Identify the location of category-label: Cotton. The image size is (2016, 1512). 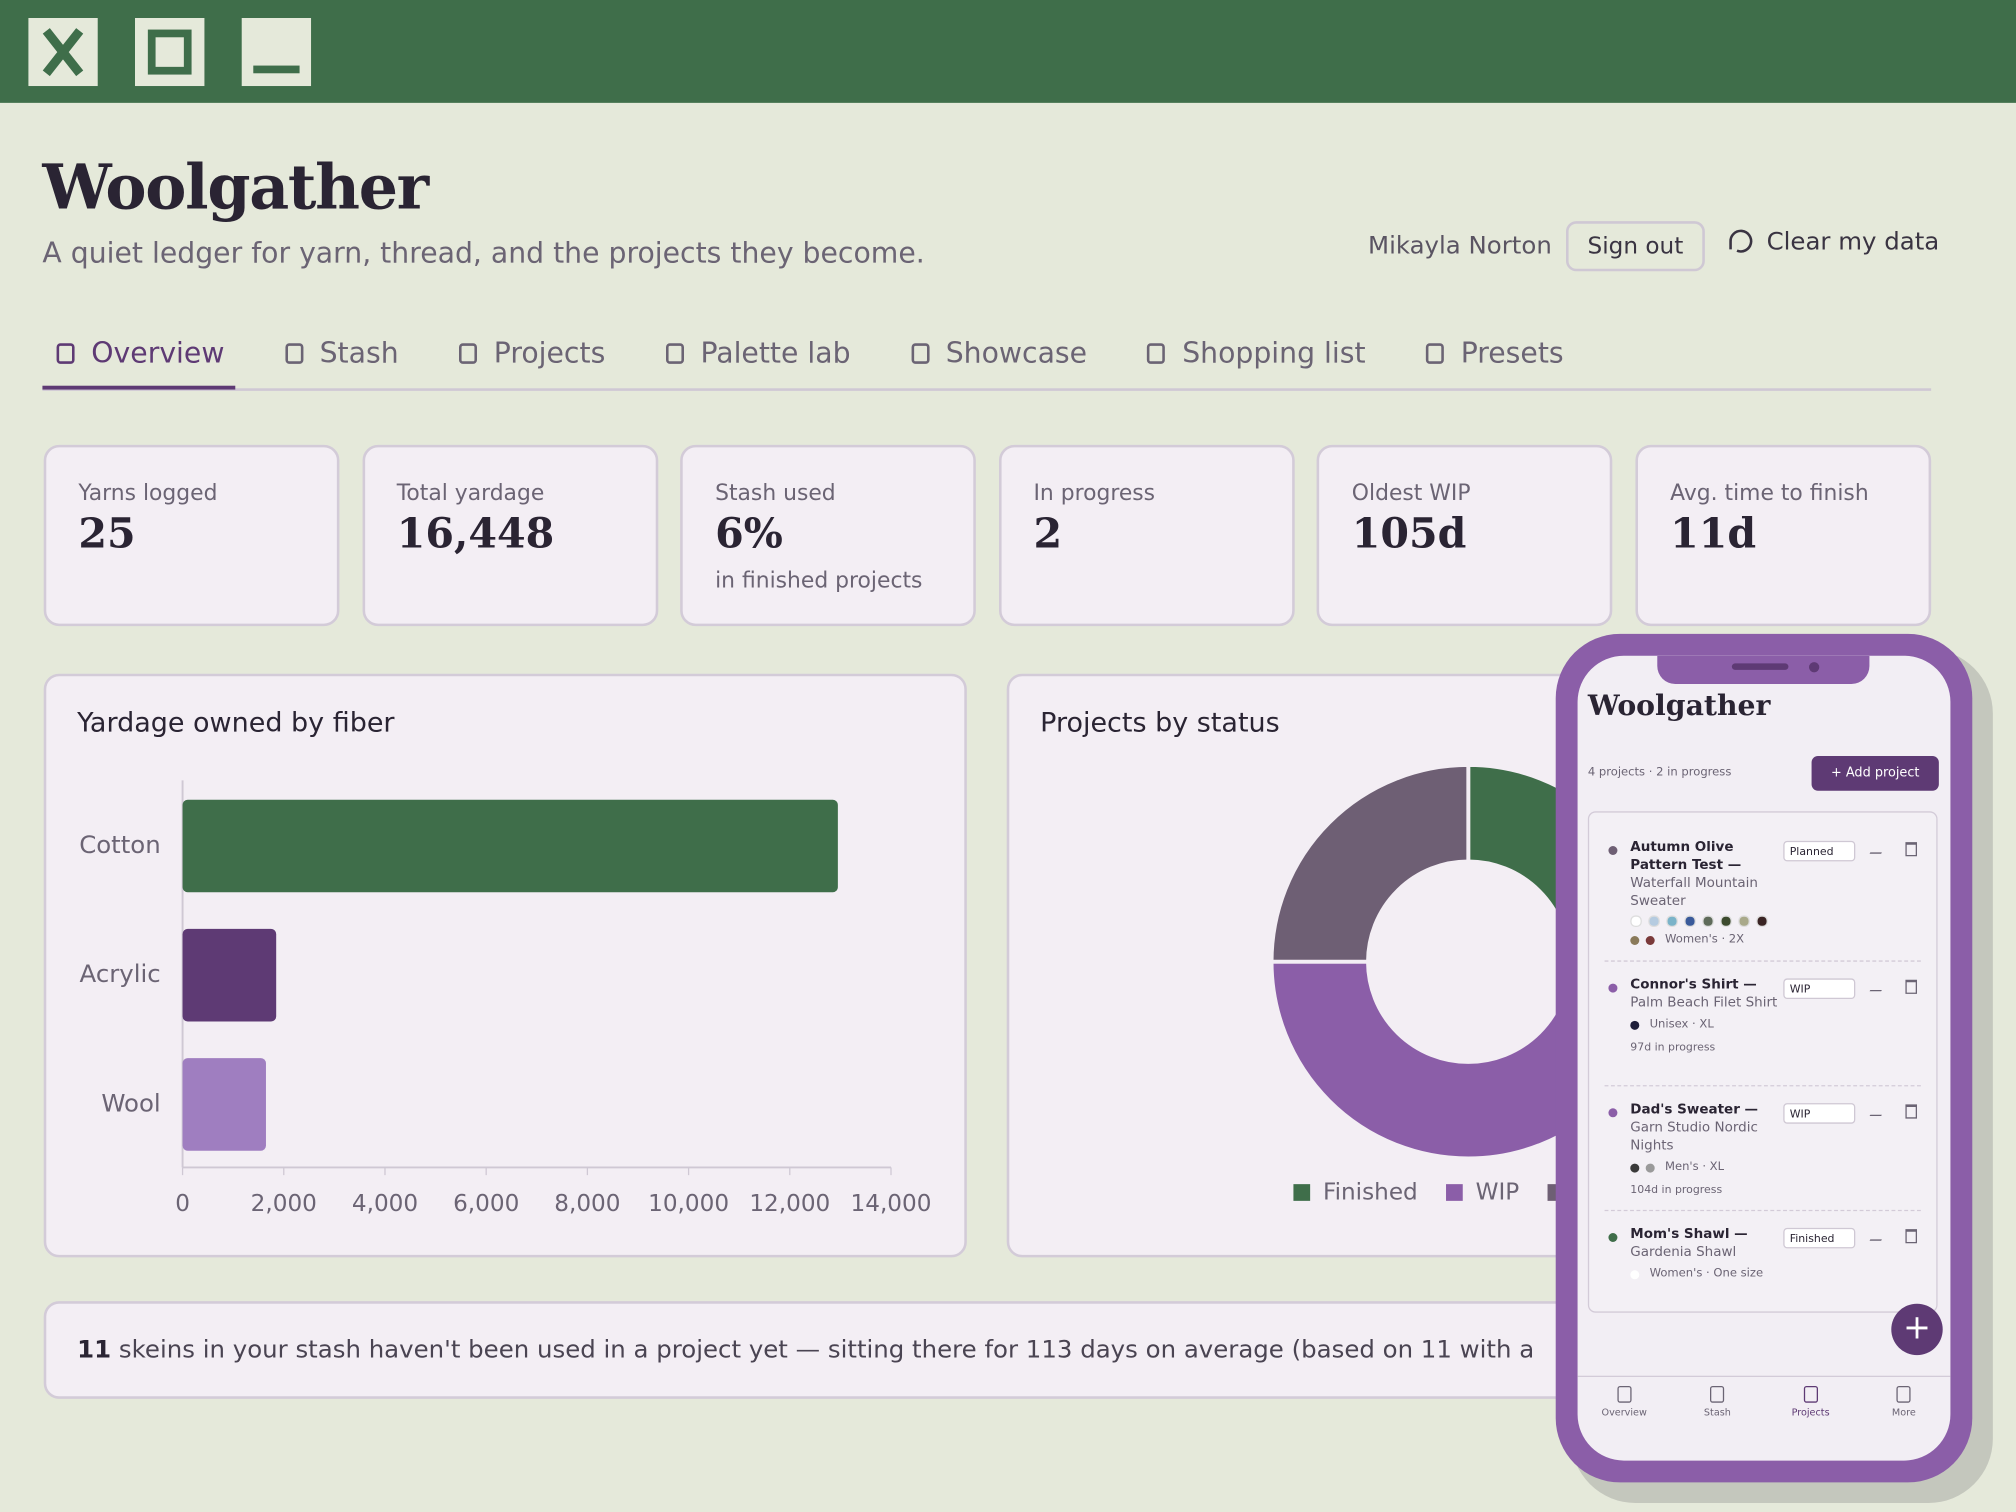
(120, 844).